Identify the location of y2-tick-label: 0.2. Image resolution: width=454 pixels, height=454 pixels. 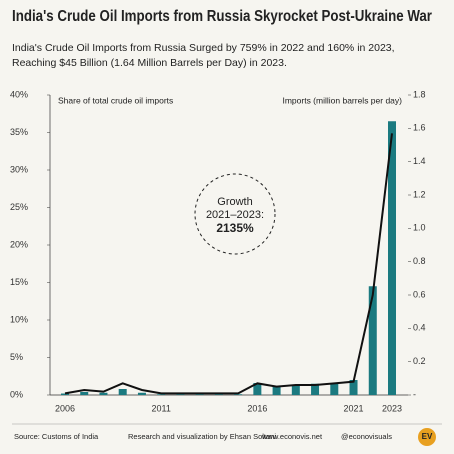
(419, 361).